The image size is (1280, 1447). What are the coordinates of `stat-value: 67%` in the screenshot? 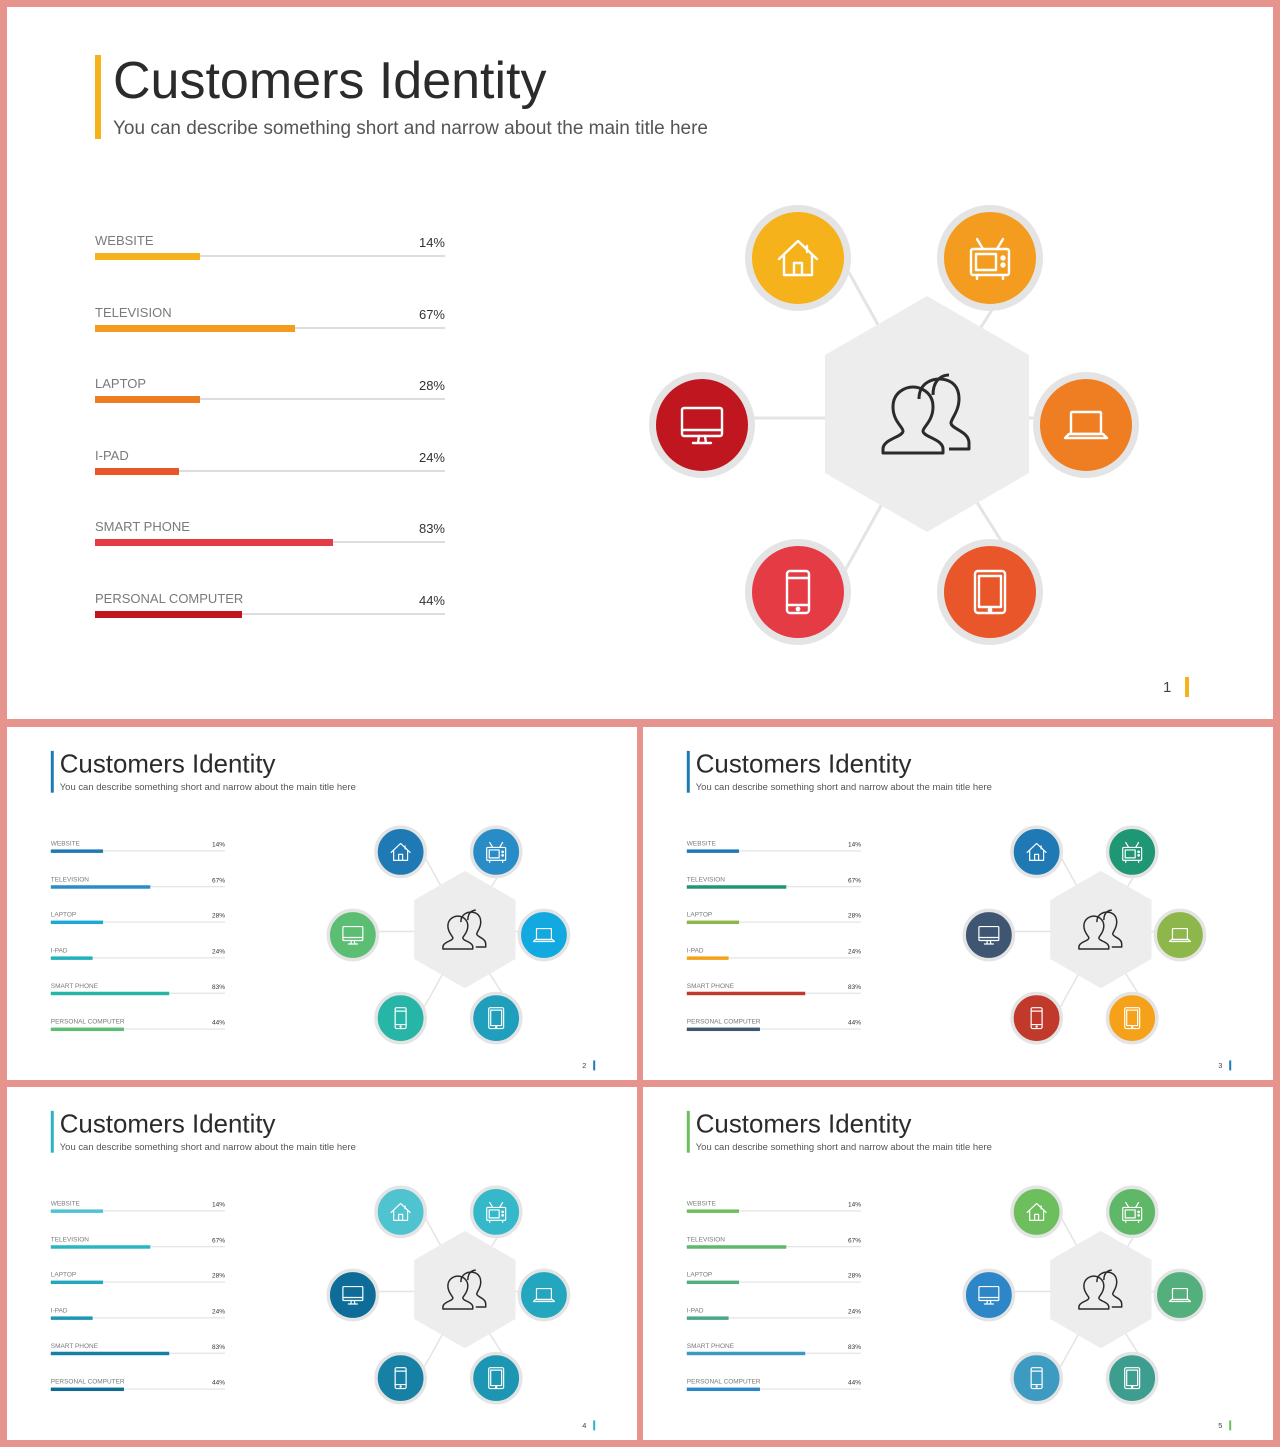 It's located at (431, 314).